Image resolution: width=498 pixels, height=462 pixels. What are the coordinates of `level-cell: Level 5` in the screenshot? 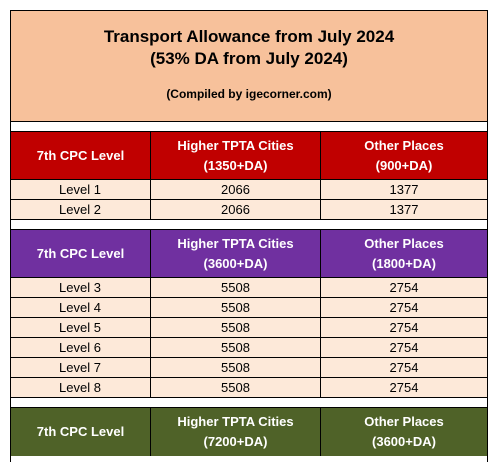 It's located at (81, 327).